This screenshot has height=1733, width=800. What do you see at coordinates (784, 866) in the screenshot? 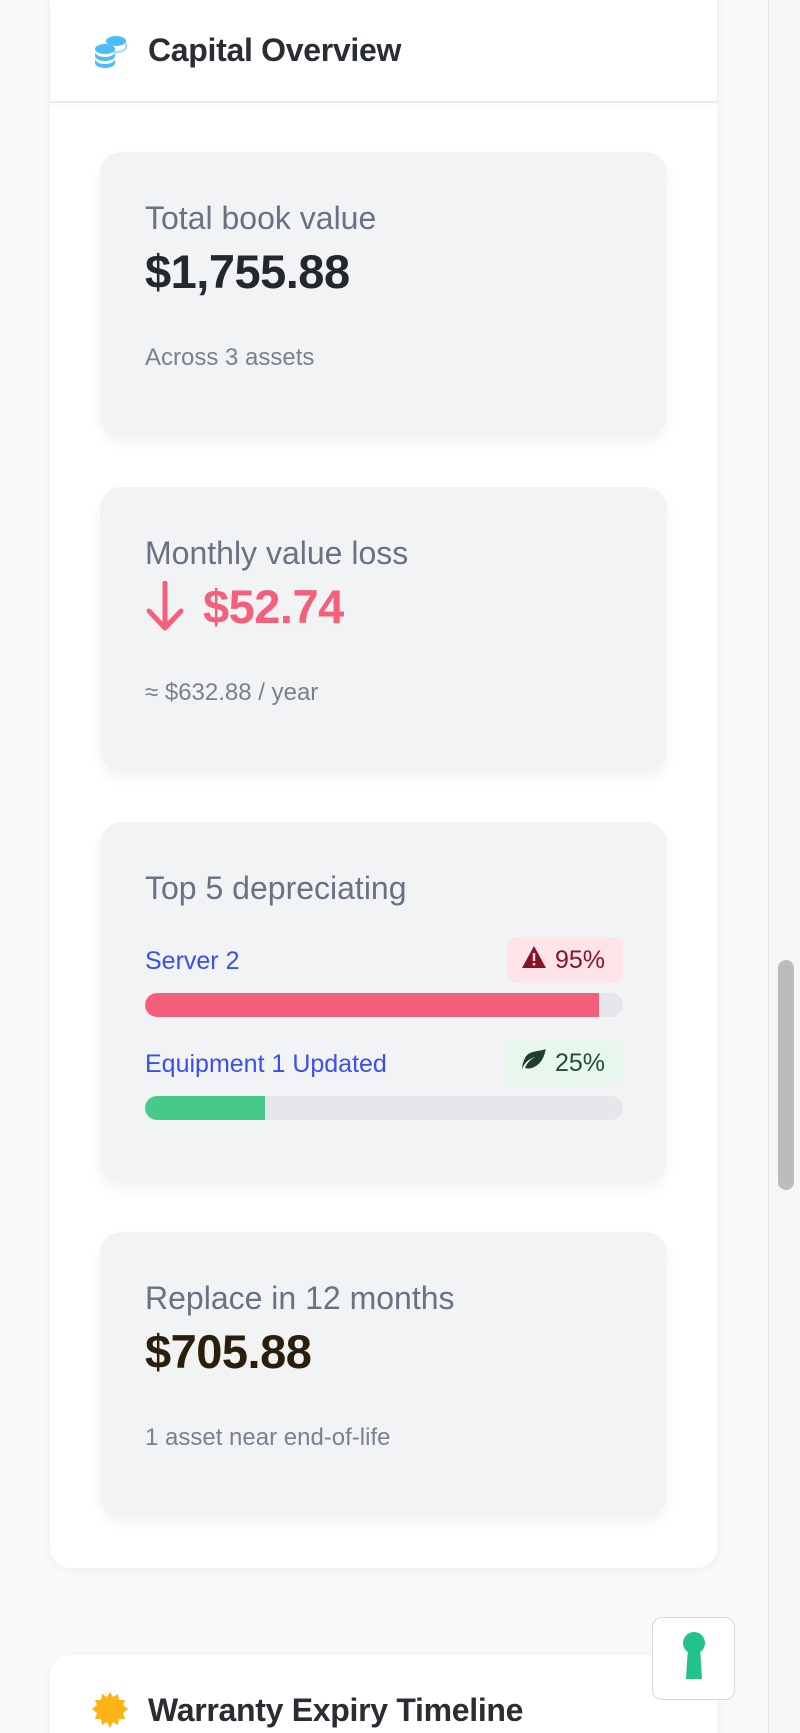
I see `page-scrollbar` at bounding box center [784, 866].